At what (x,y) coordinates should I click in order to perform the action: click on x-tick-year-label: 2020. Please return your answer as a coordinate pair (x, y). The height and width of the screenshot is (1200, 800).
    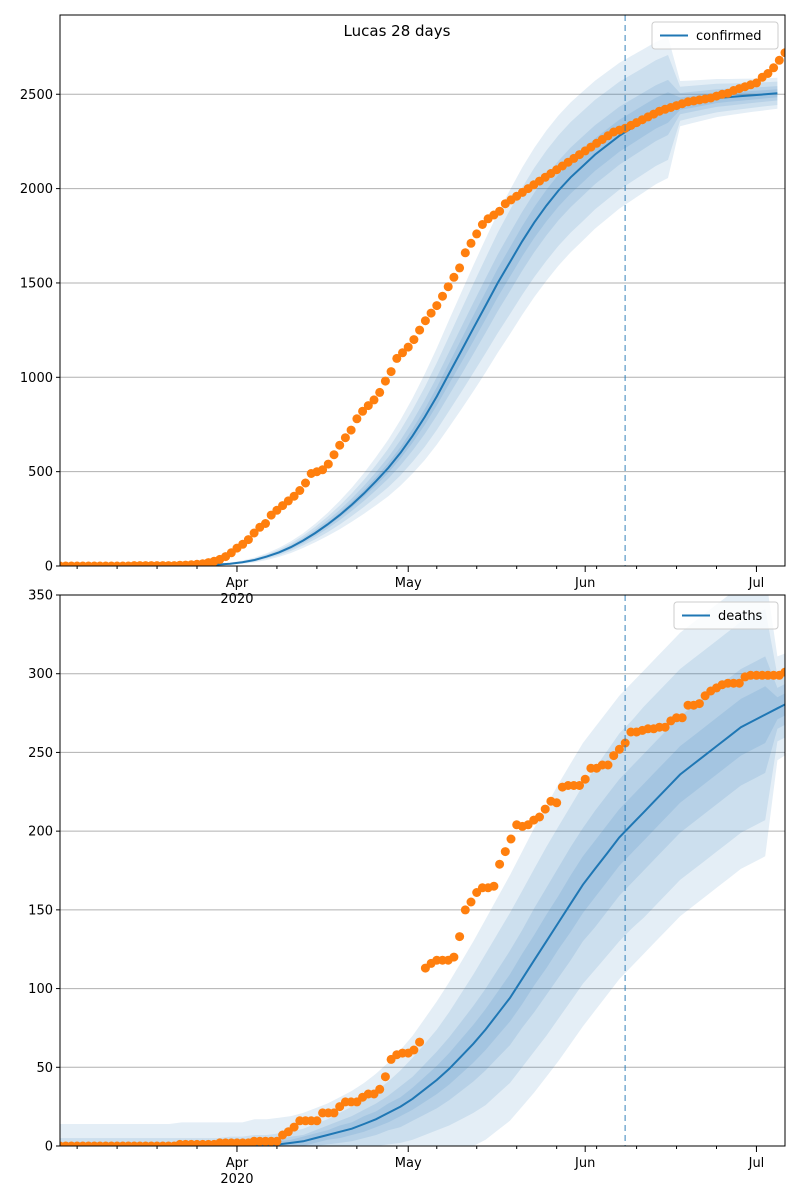
    Looking at the image, I should click on (236, 599).